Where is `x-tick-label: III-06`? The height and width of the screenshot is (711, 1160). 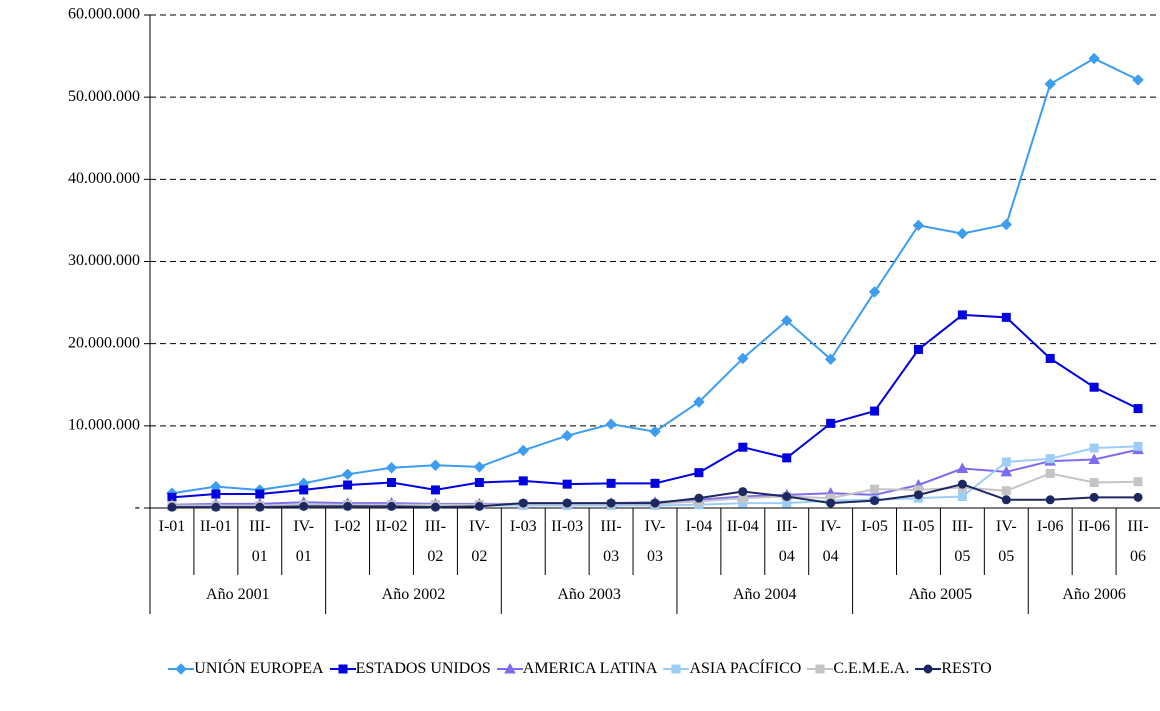 x-tick-label: III-06 is located at coordinates (1138, 541).